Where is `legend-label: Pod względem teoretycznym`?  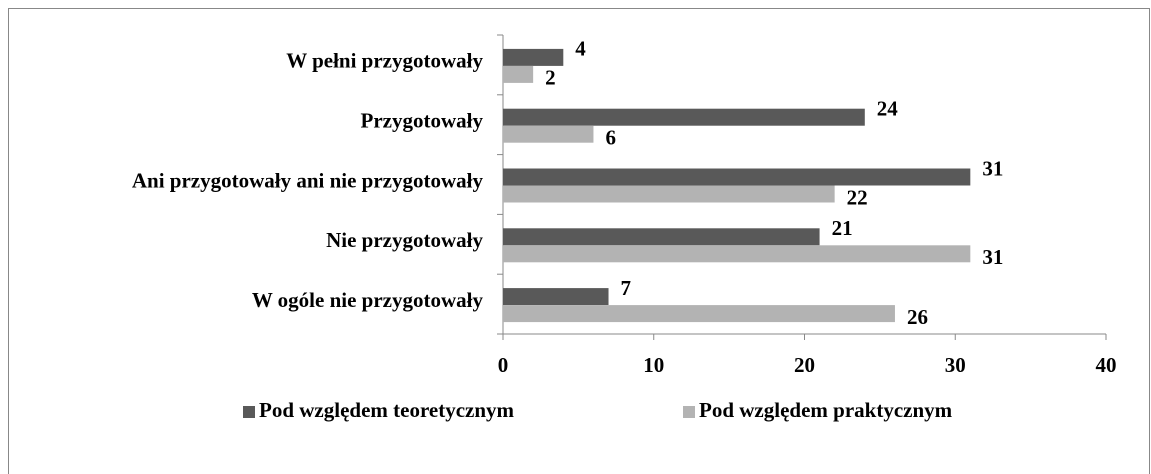
legend-label: Pod względem teoretycznym is located at coordinates (387, 410).